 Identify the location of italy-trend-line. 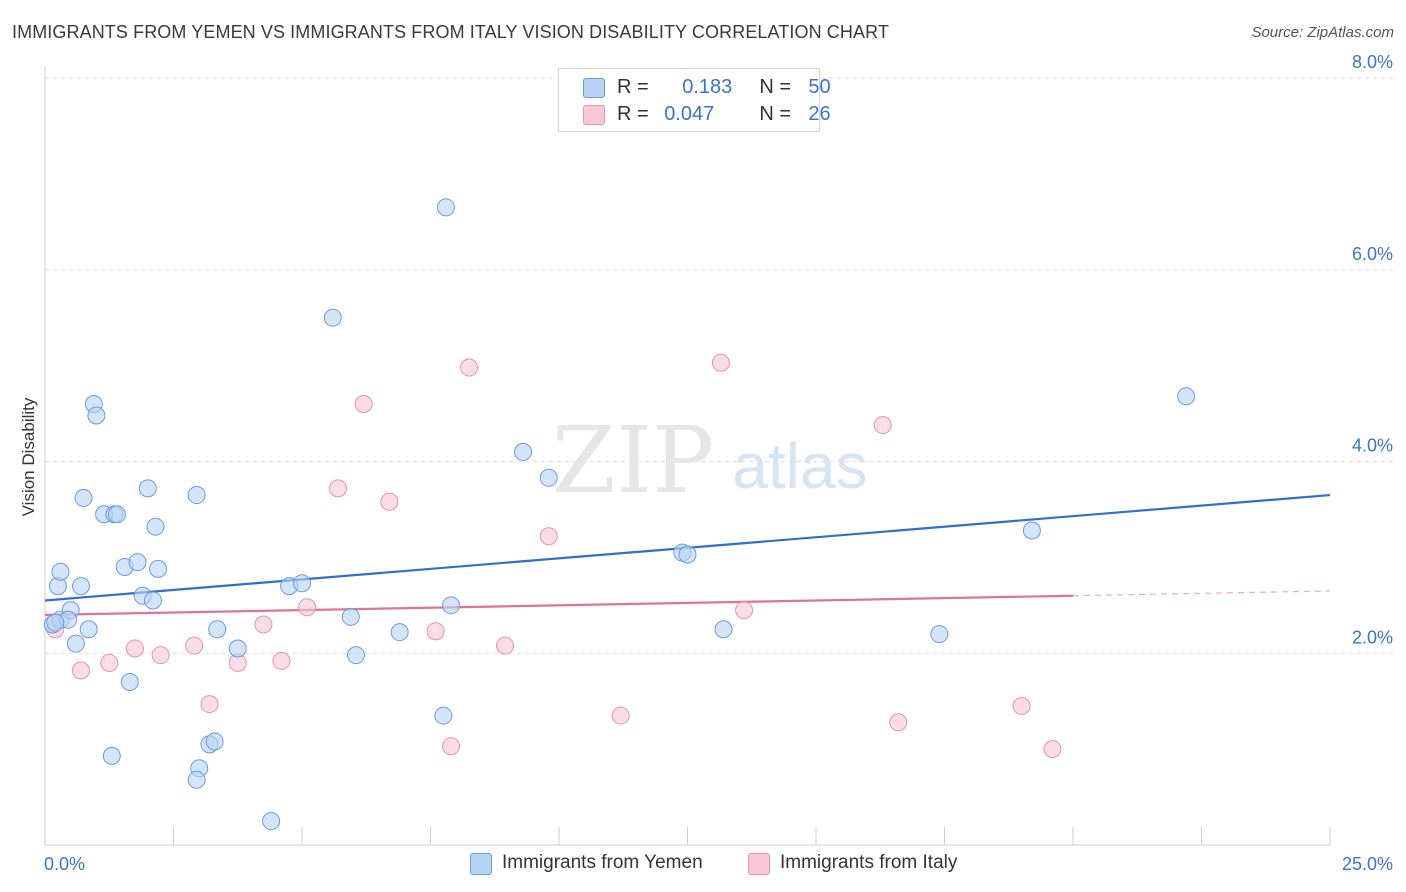
(559, 605).